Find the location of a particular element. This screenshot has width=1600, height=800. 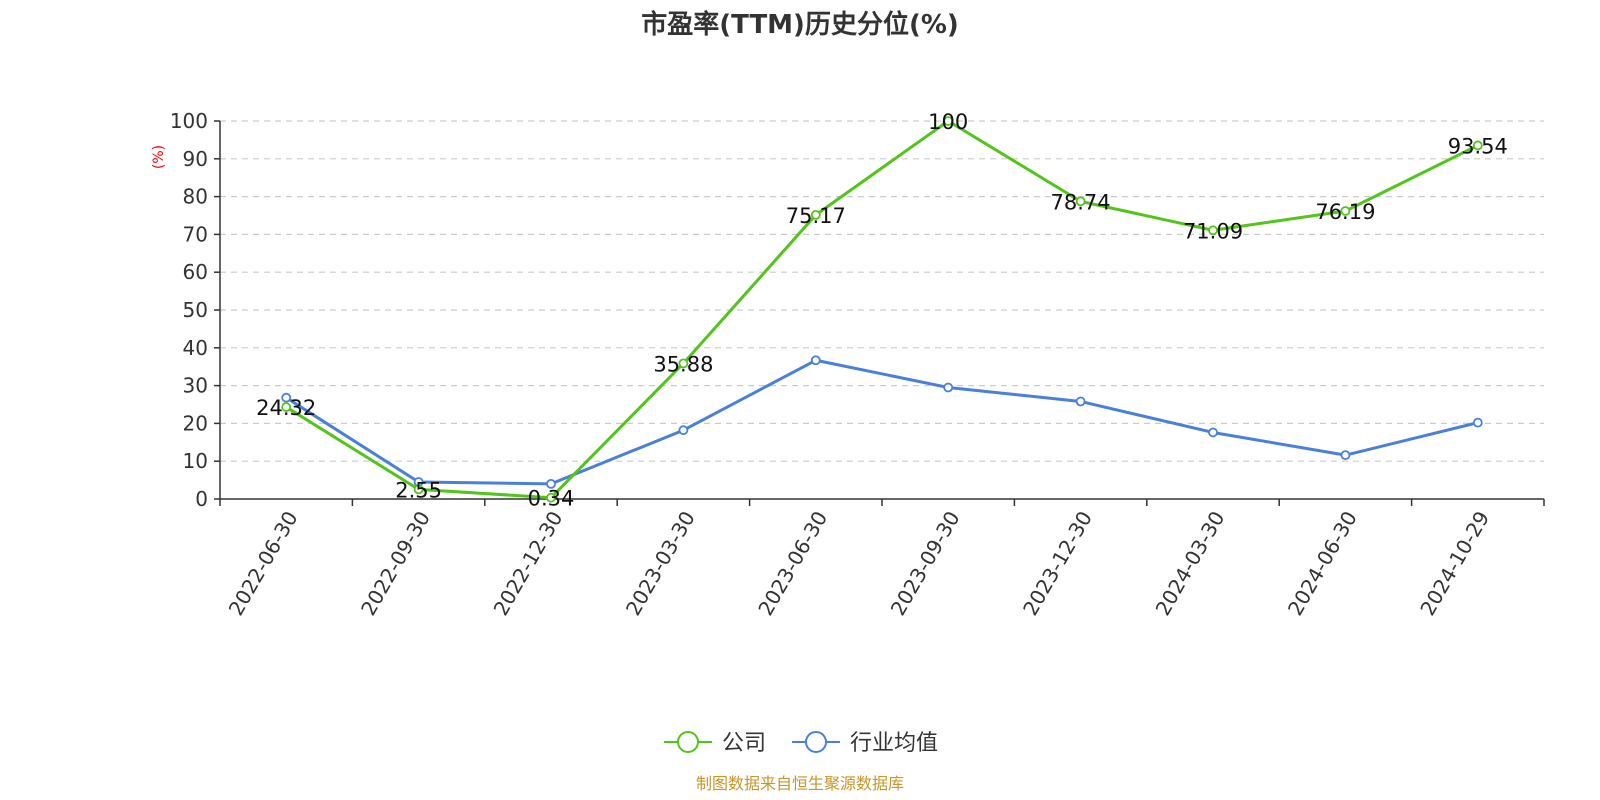

y-tick-label: 0 is located at coordinates (201, 499).